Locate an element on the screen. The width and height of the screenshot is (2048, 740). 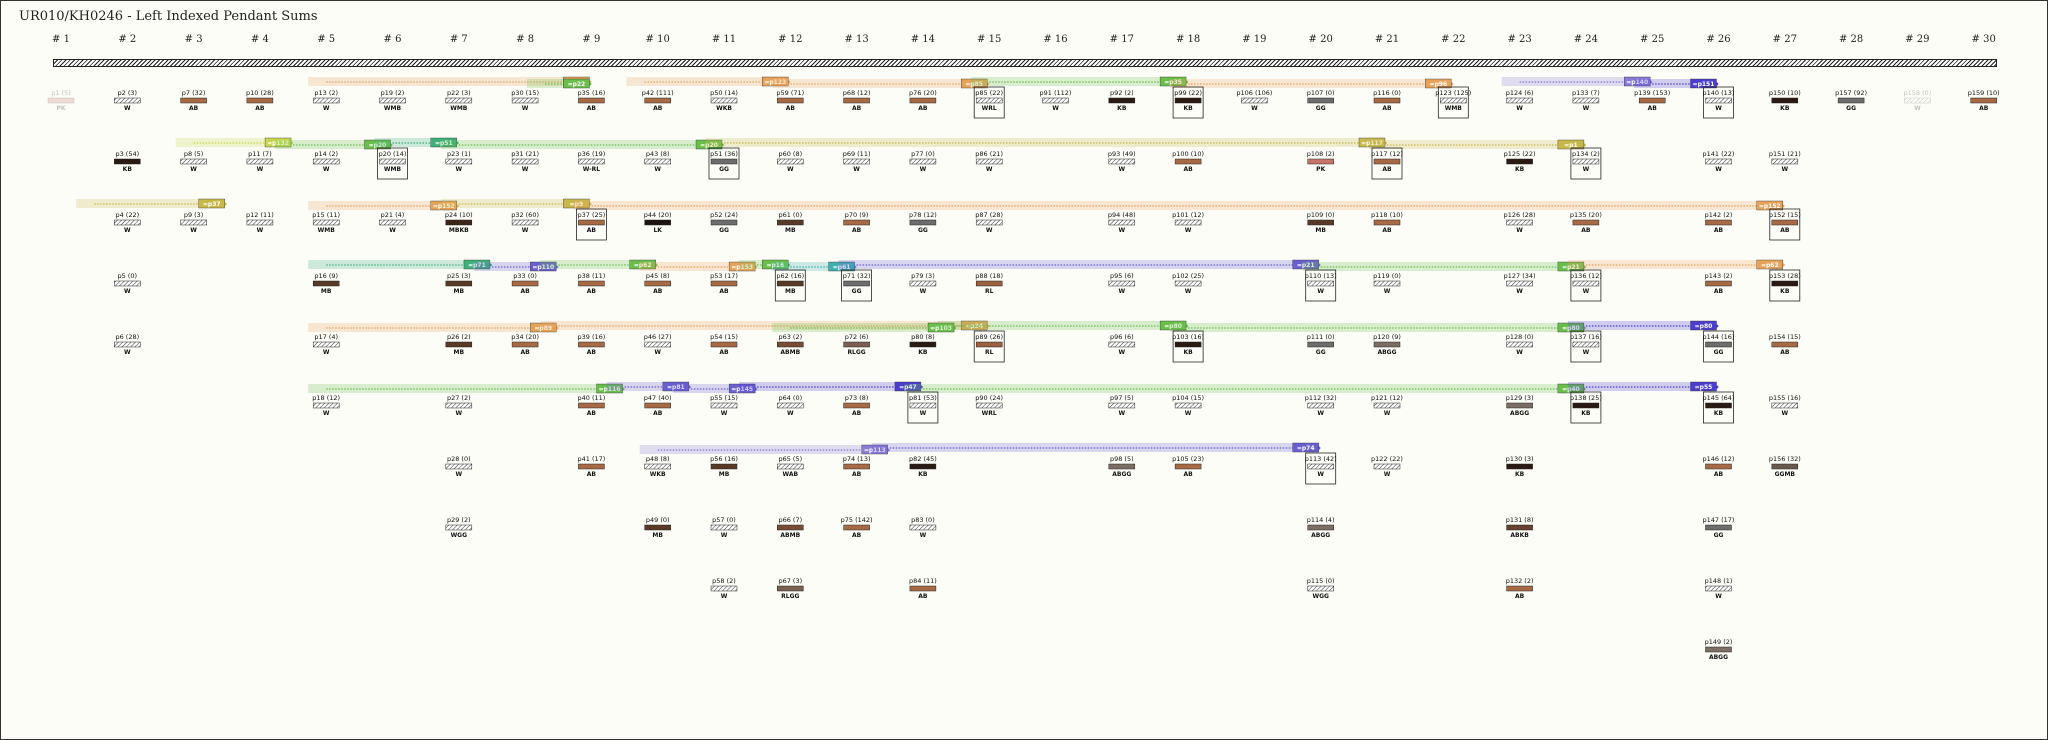
pendant-cell: p19 (2) WMB is located at coordinates (392, 100).